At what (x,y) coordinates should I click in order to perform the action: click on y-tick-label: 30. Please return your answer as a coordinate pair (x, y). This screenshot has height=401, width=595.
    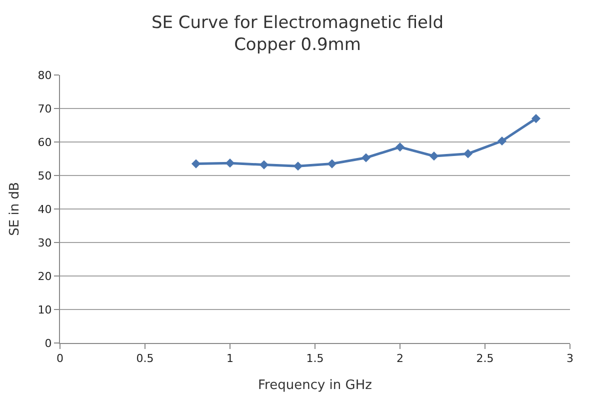
    Looking at the image, I should click on (45, 243).